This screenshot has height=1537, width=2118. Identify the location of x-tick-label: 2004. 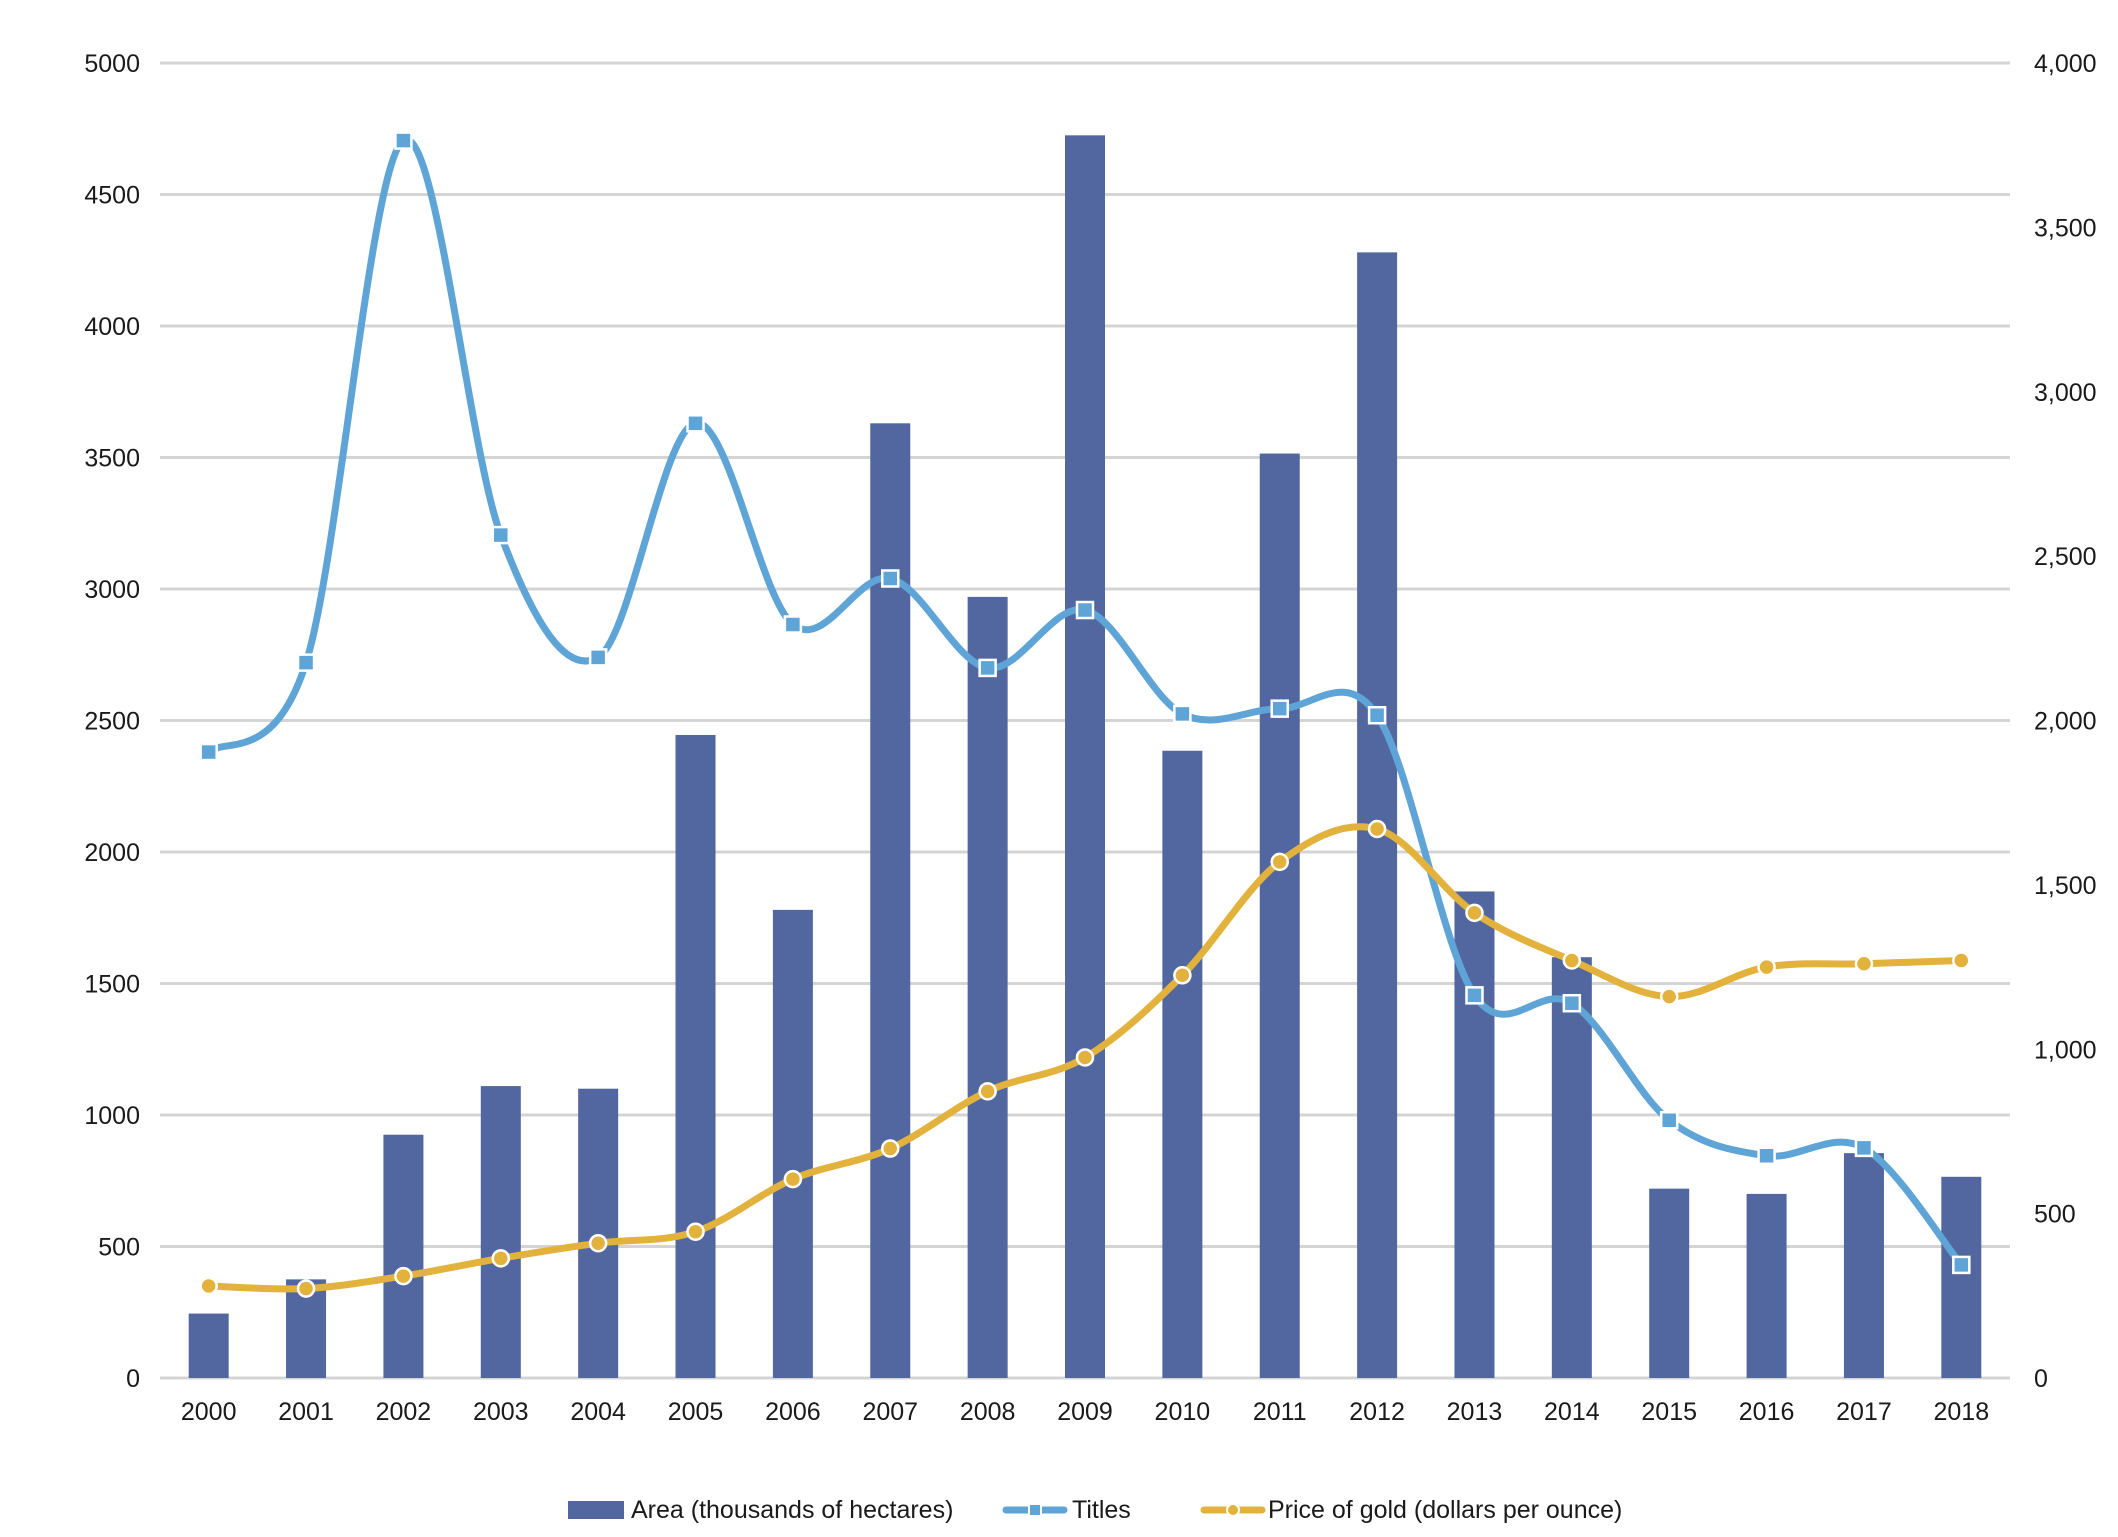
(598, 1412).